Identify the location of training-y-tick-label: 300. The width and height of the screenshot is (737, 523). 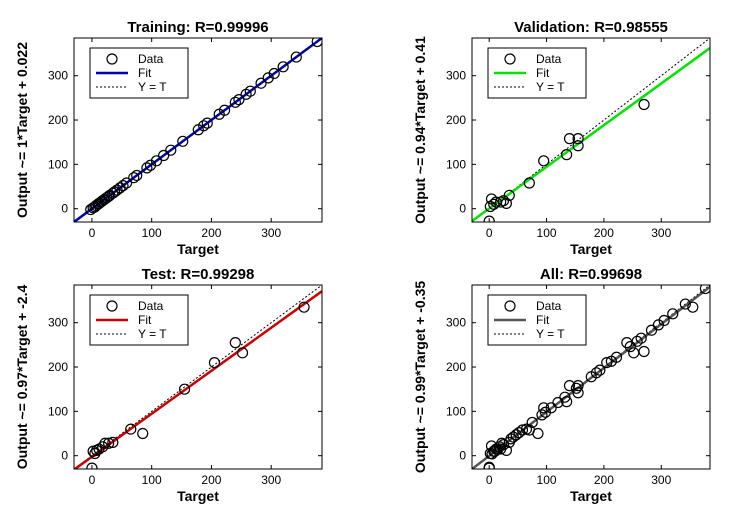
(58, 76).